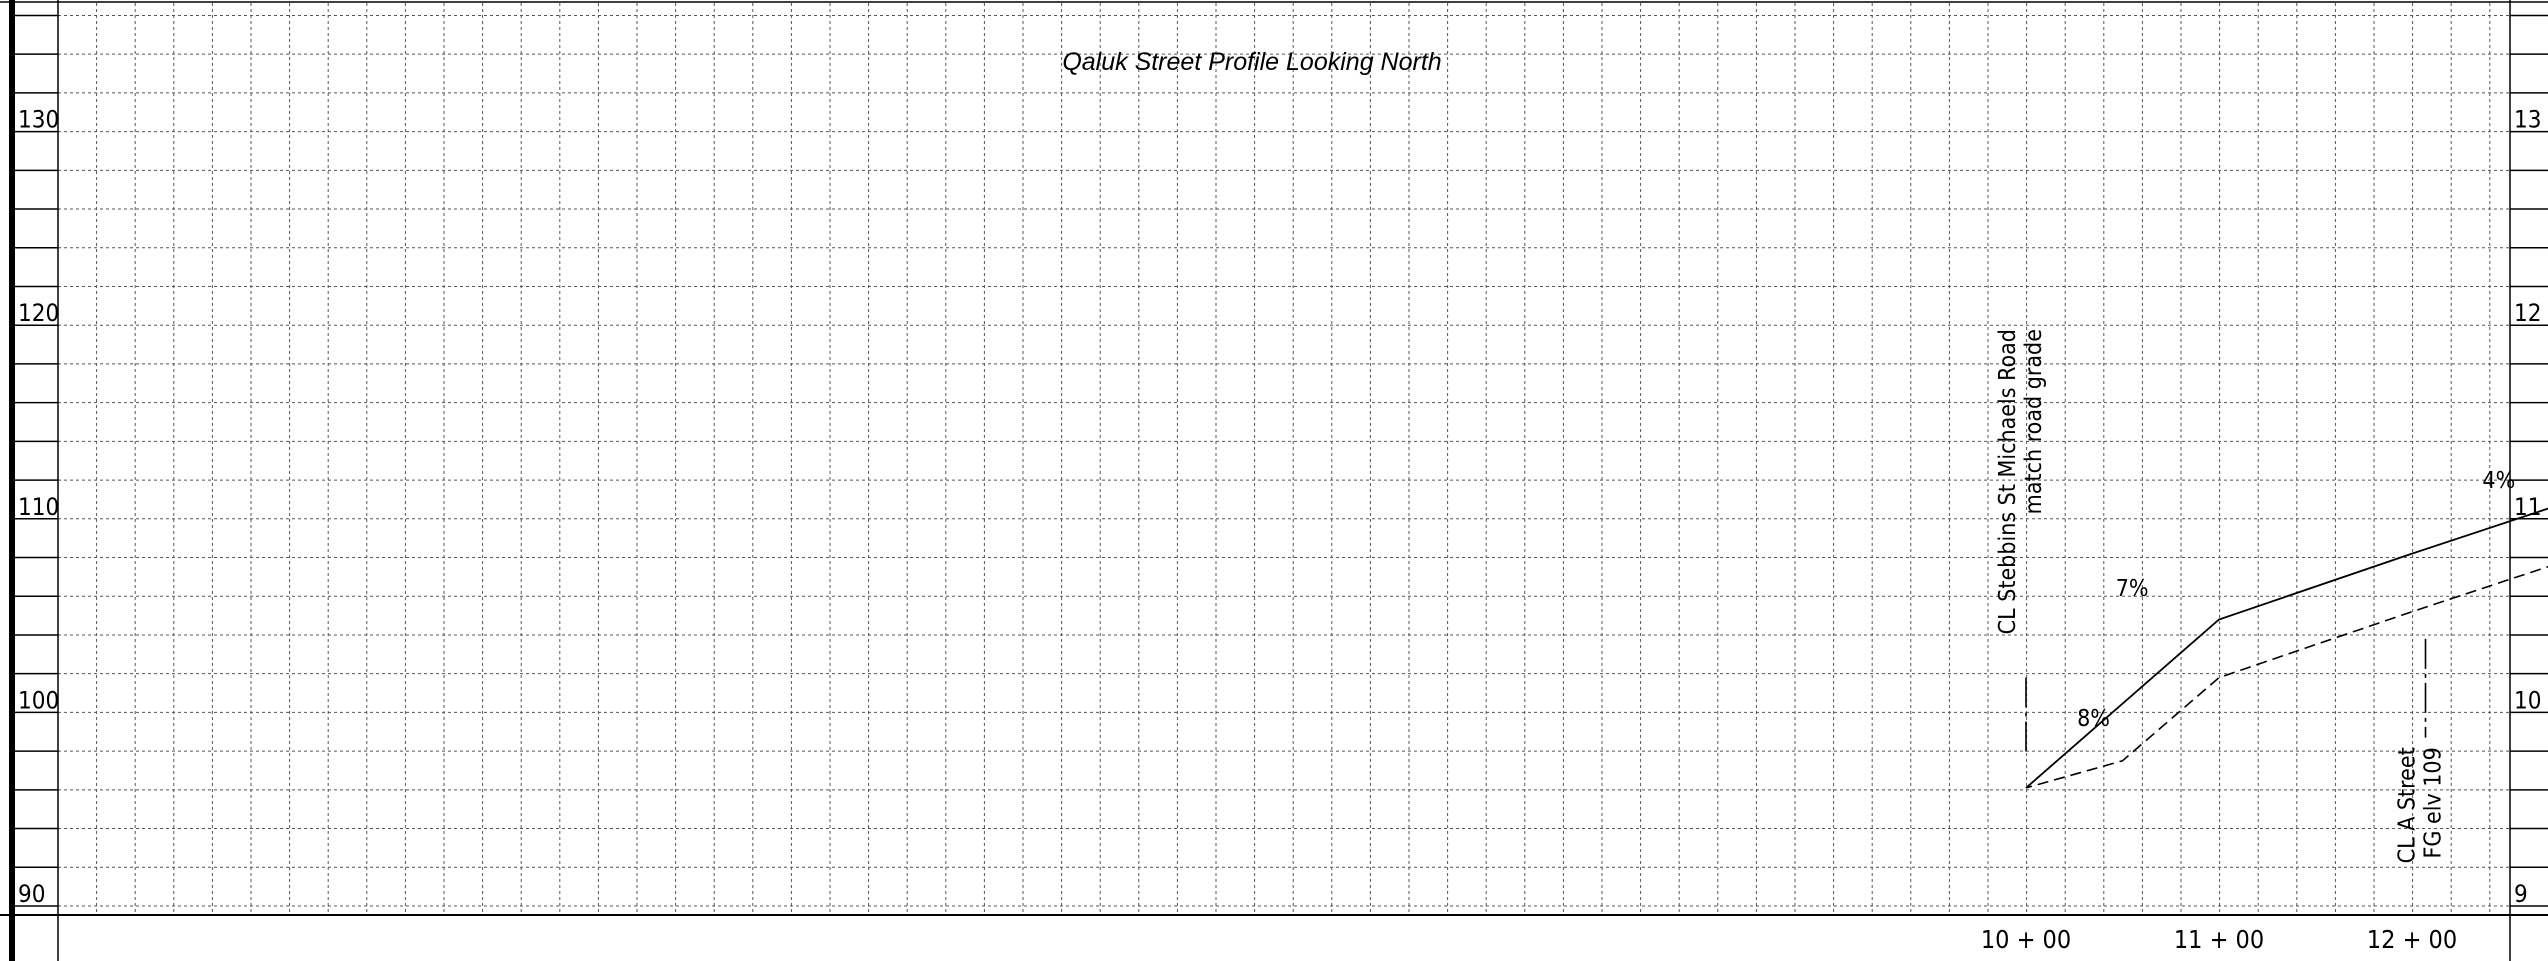 The width and height of the screenshot is (2548, 961). I want to click on finished-grade-line, so click(2286, 648).